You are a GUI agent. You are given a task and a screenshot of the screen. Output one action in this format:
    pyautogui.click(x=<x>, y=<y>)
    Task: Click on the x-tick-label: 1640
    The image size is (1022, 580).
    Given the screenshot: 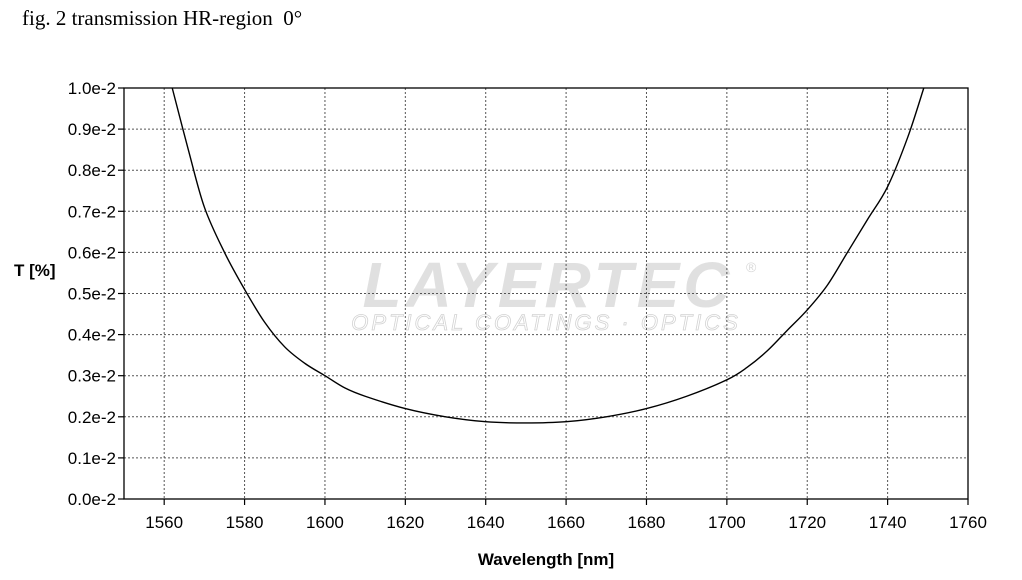 What is the action you would take?
    pyautogui.click(x=486, y=522)
    